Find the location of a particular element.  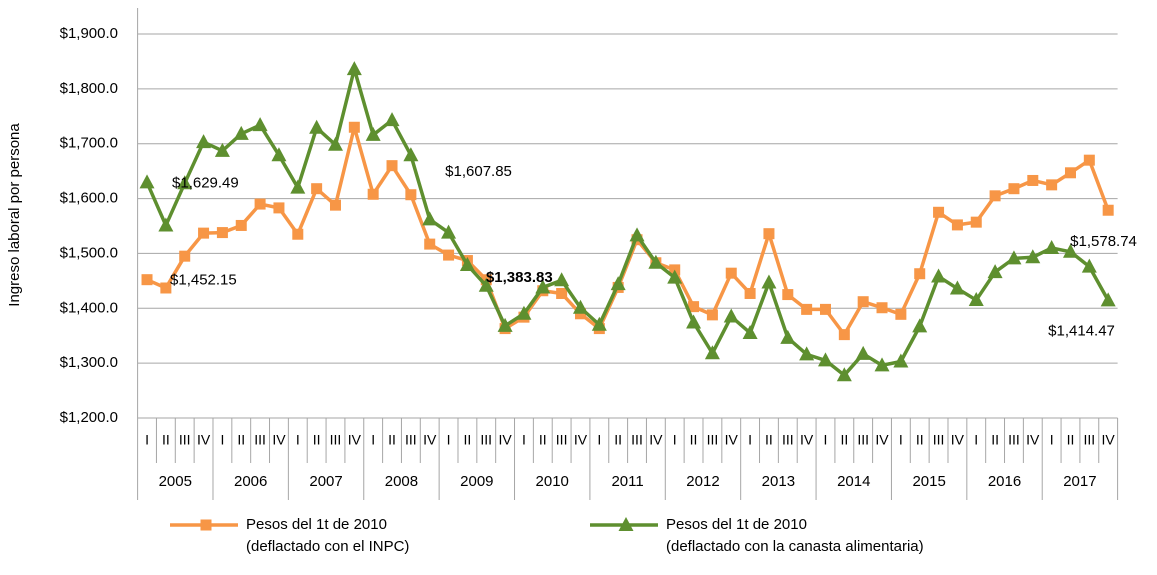

annotation: $1,607.85 is located at coordinates (478, 171).